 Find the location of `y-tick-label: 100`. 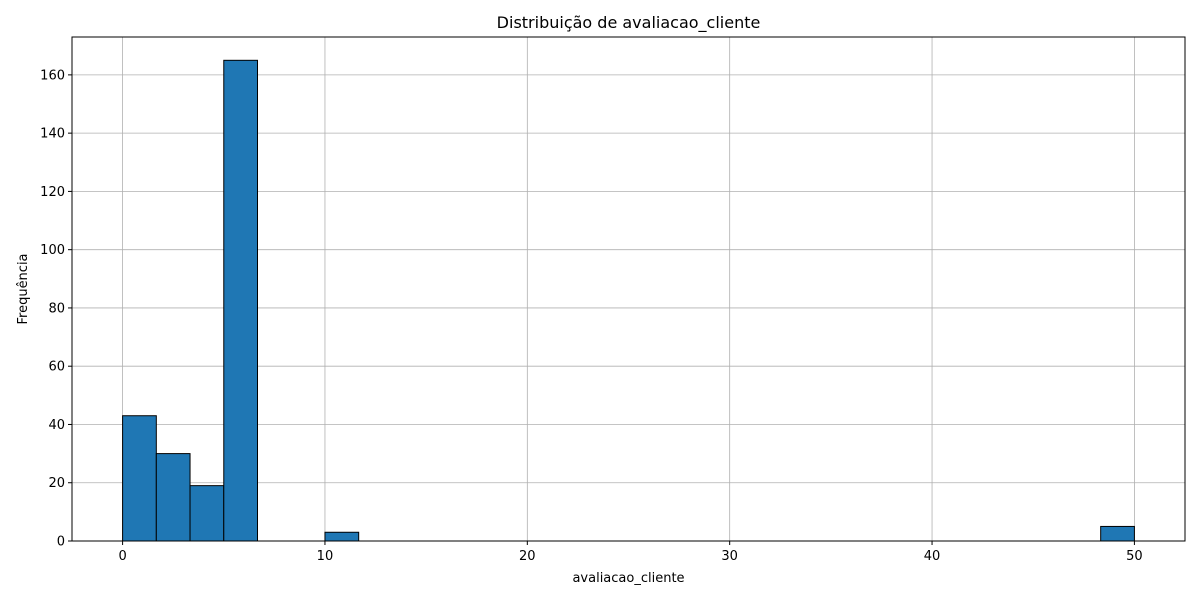

y-tick-label: 100 is located at coordinates (52, 250).